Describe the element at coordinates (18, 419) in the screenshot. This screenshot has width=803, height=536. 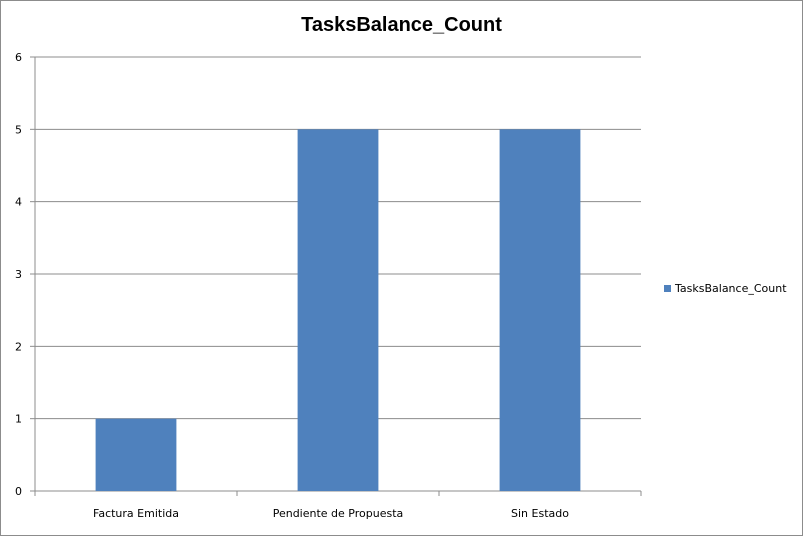
I see `y-tick-label: 1` at that location.